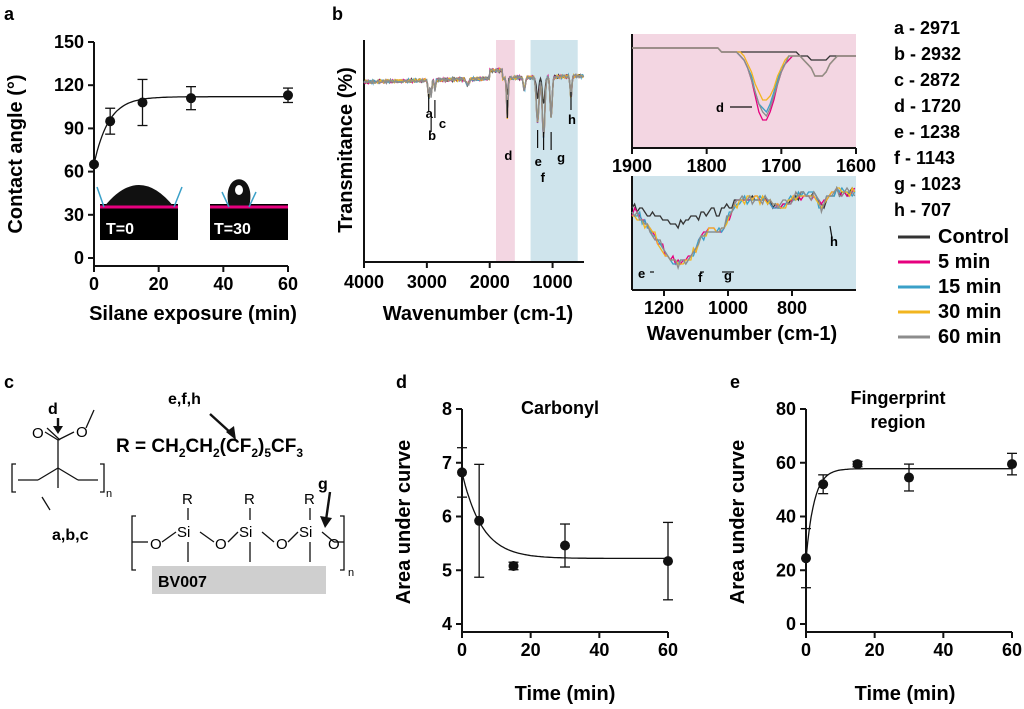  Describe the element at coordinates (927, 106) in the screenshot. I see `peak-legend-item: d - 1720` at that location.